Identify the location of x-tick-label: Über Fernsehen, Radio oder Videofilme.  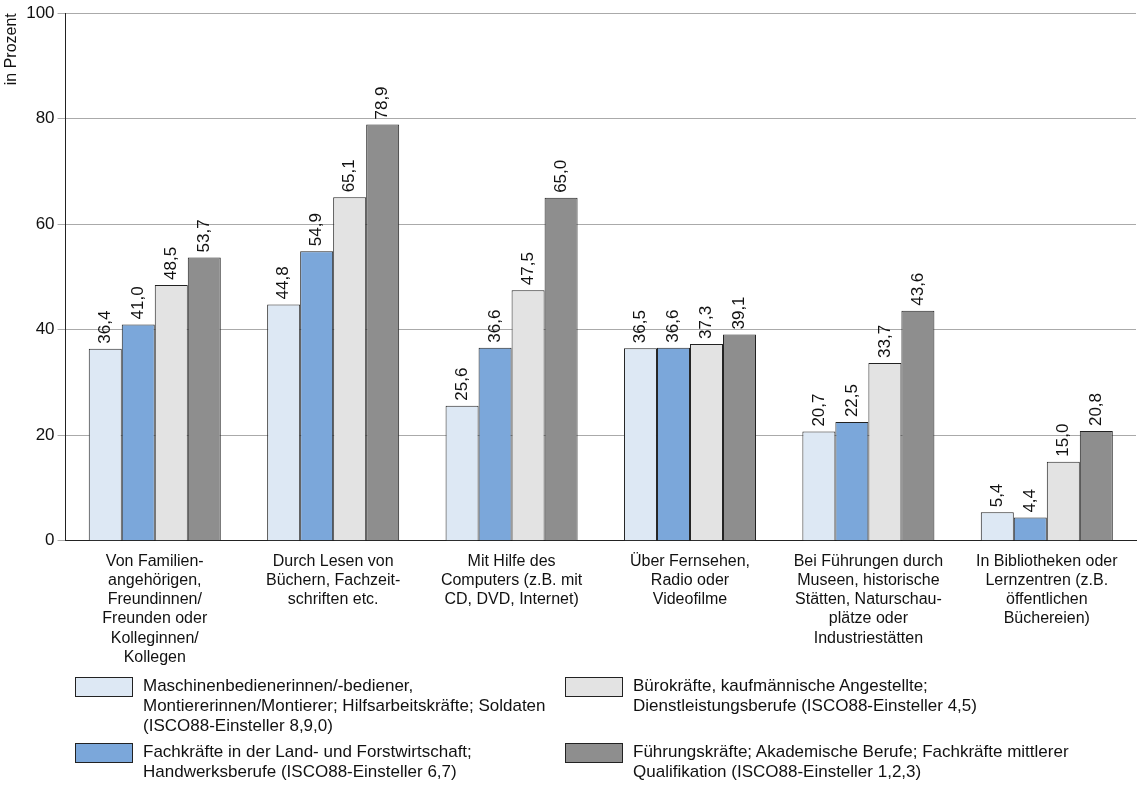
(690, 579).